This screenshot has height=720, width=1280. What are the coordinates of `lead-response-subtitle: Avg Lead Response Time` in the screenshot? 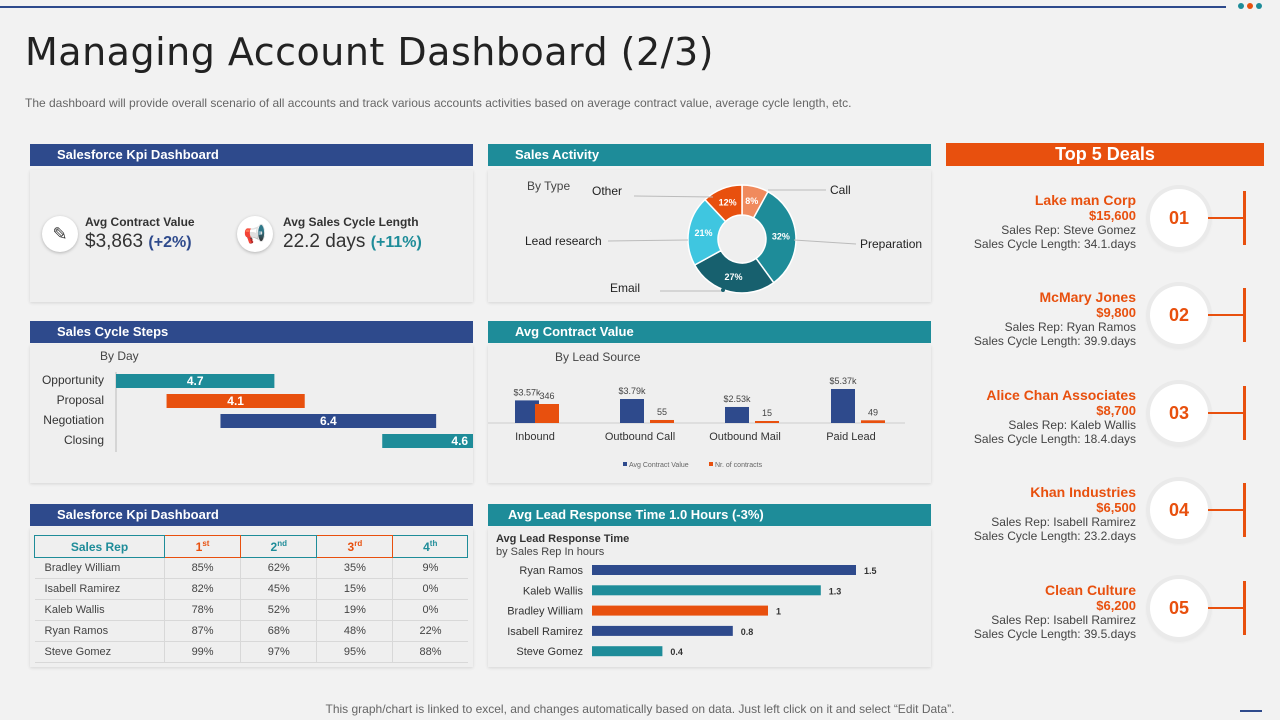 It's located at (562, 539).